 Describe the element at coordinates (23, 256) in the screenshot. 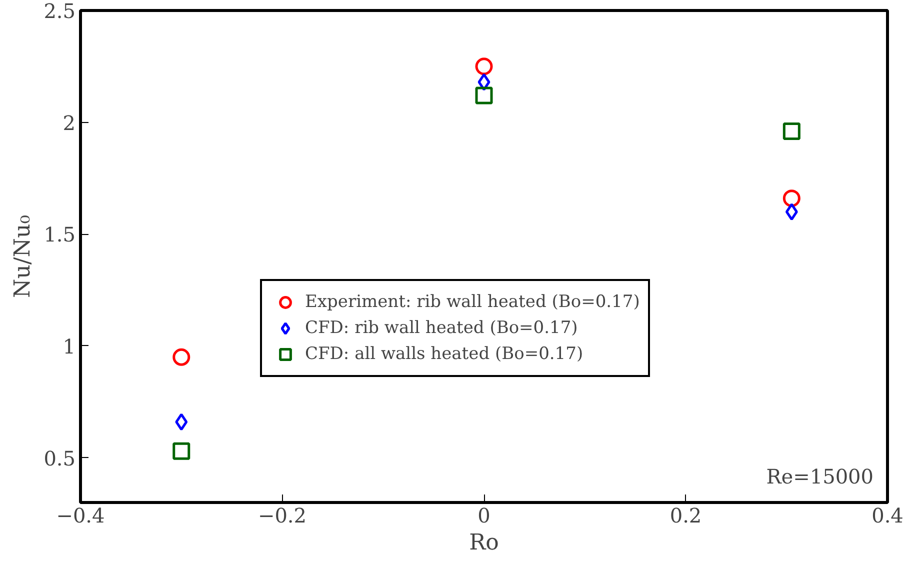

I see `y-axis-title: Nu/Nu₀` at that location.